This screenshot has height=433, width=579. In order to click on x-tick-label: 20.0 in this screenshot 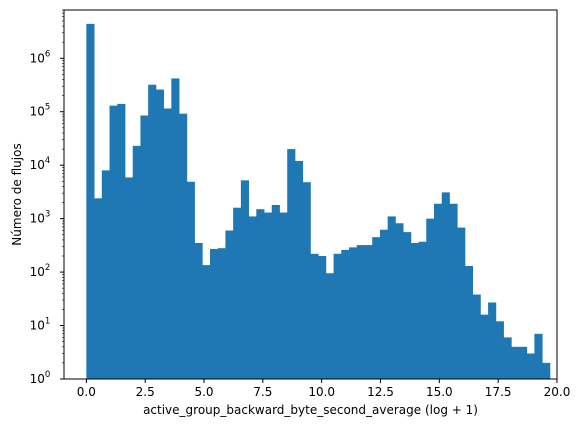, I will do `click(557, 392)`.